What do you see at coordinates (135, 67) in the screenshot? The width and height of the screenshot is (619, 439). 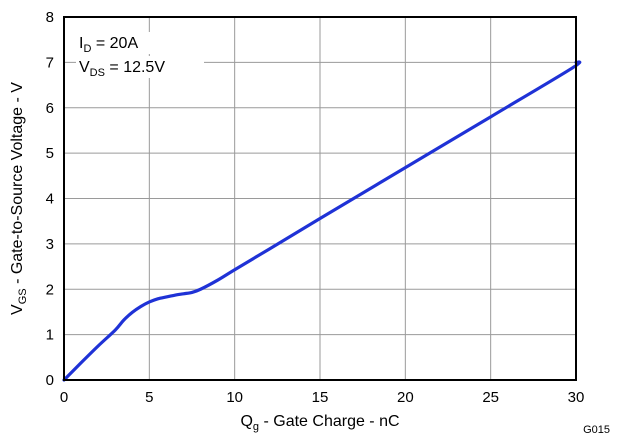 I see `annotation-rest: = 12.5V` at bounding box center [135, 67].